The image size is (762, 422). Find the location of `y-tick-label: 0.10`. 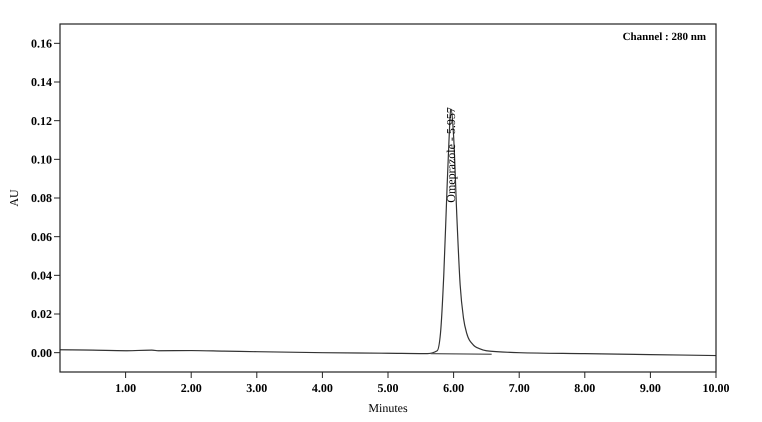

y-tick-label: 0.10 is located at coordinates (41, 159).